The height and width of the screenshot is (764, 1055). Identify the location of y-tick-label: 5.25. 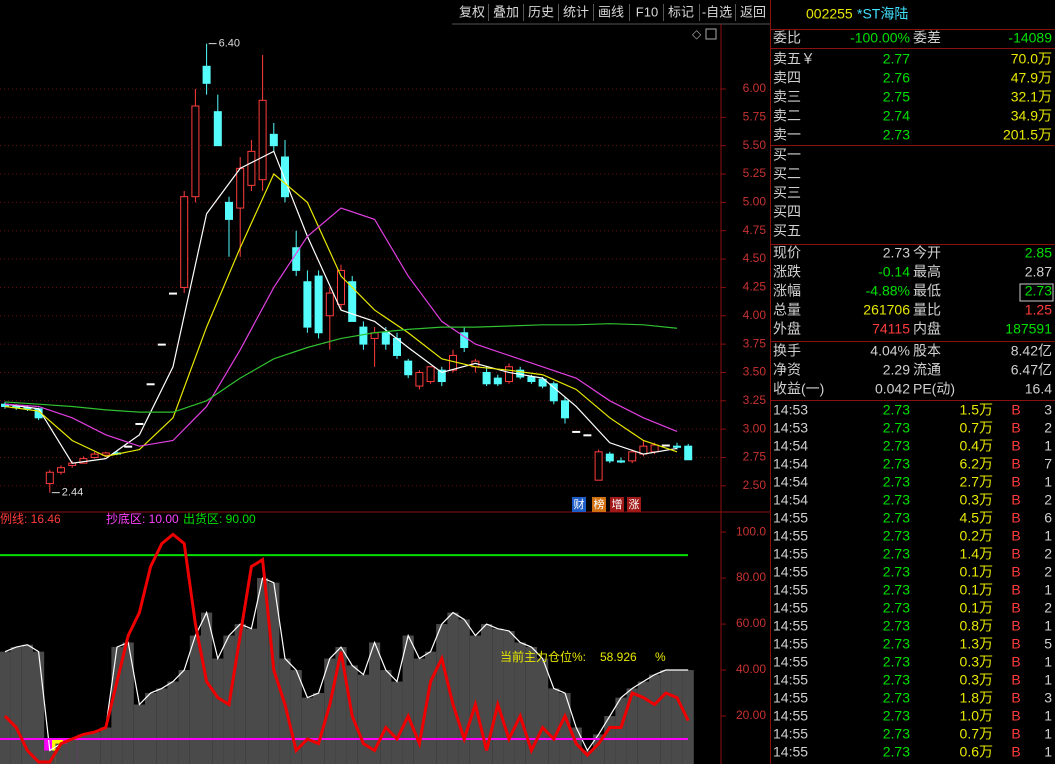
(755, 173).